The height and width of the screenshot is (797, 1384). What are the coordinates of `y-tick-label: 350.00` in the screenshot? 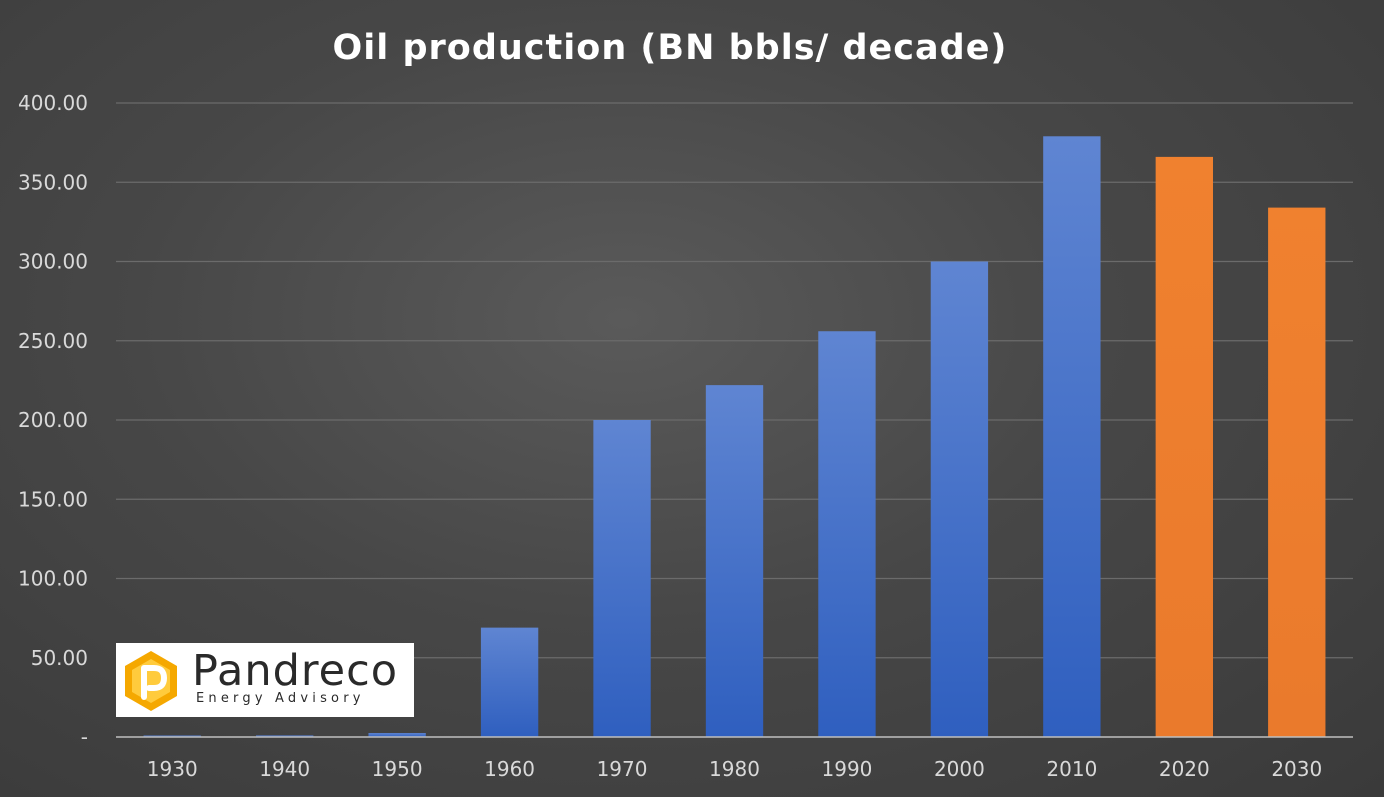 It's located at (53, 182).